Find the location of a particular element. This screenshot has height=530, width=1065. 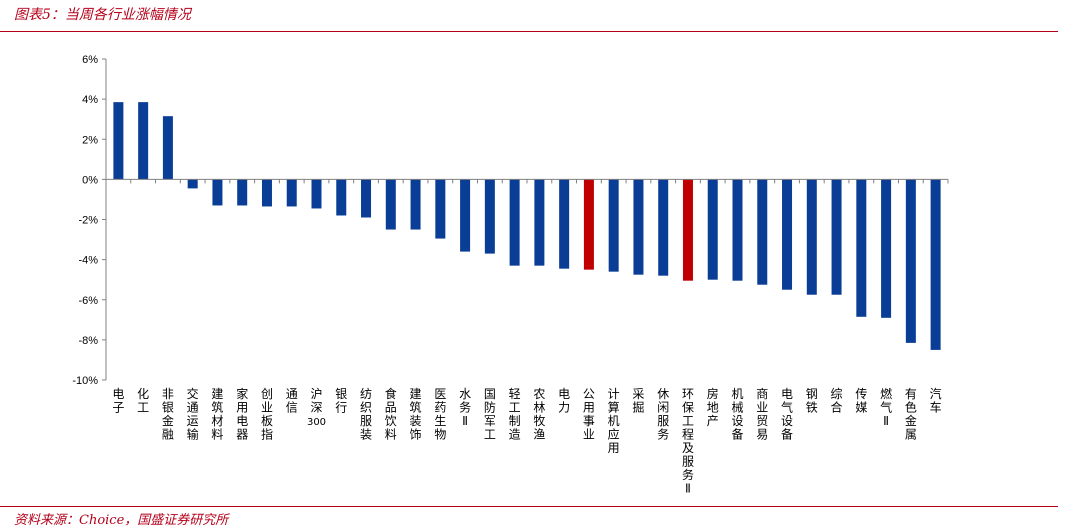

category-label: 环保工程及服务 Ⅱ is located at coordinates (688, 441).